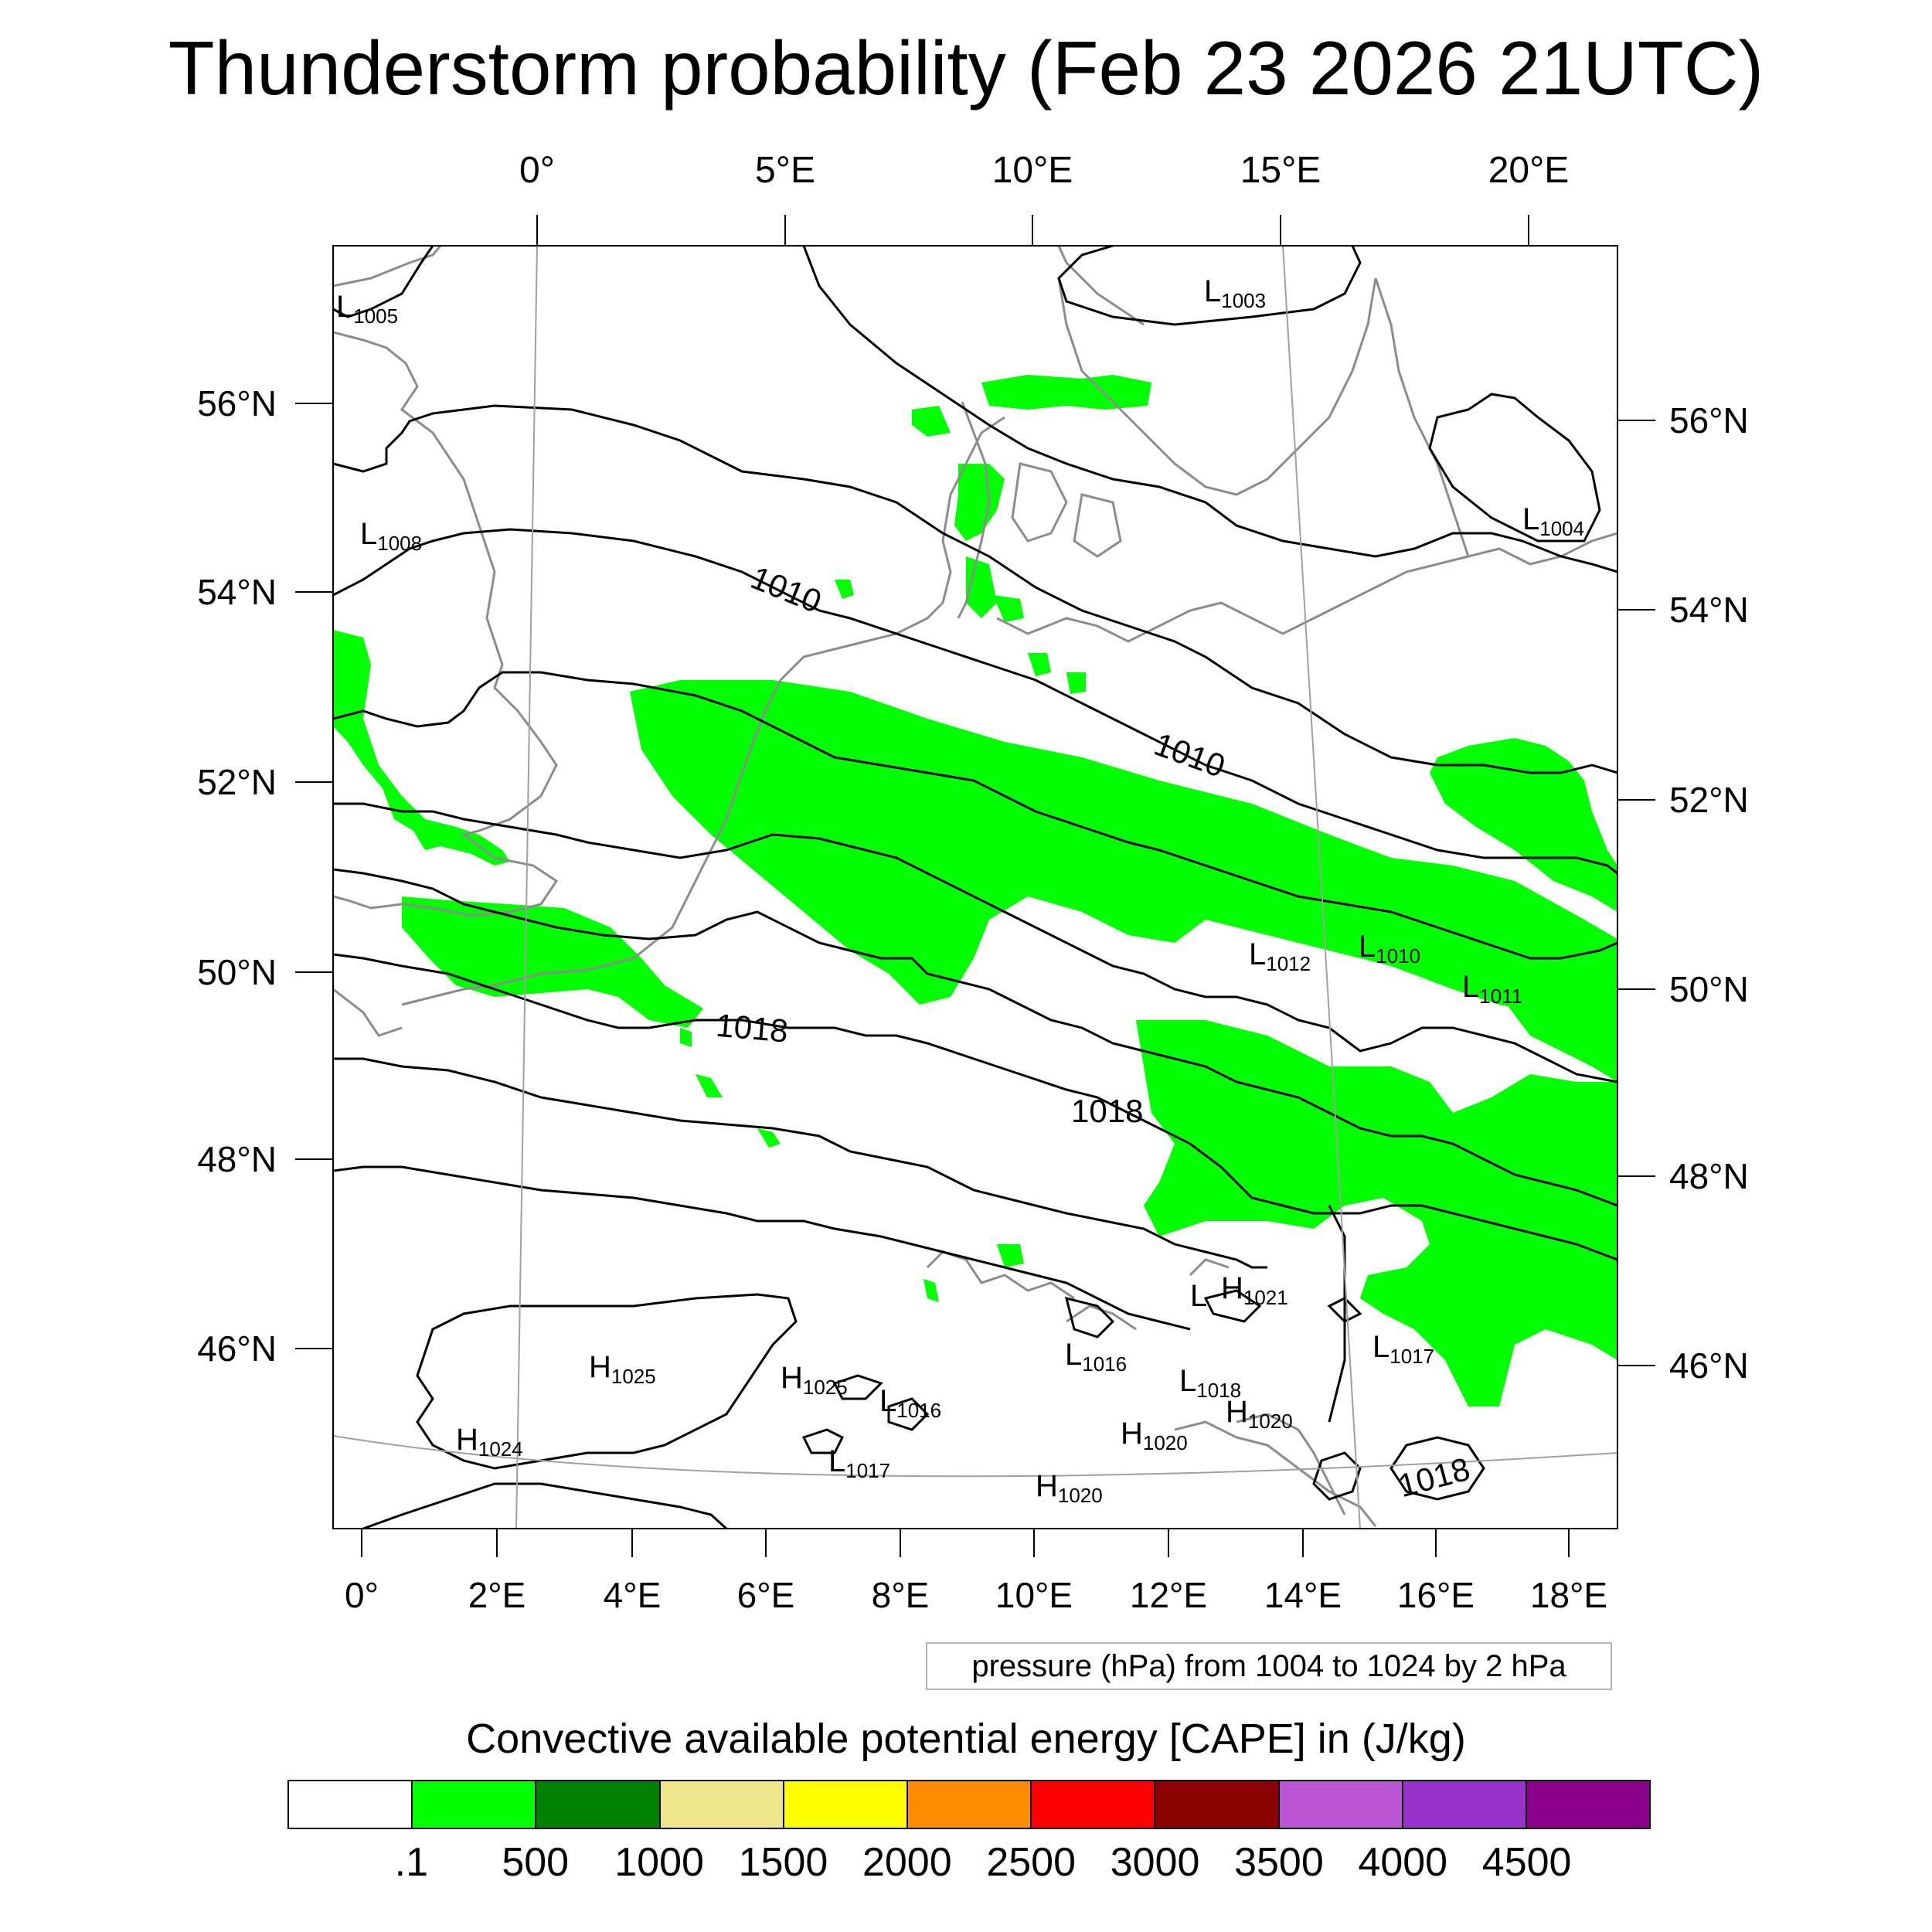 Image resolution: width=1932 pixels, height=1932 pixels. What do you see at coordinates (1709, 1366) in the screenshot?
I see `right-lat-label: 46°N` at bounding box center [1709, 1366].